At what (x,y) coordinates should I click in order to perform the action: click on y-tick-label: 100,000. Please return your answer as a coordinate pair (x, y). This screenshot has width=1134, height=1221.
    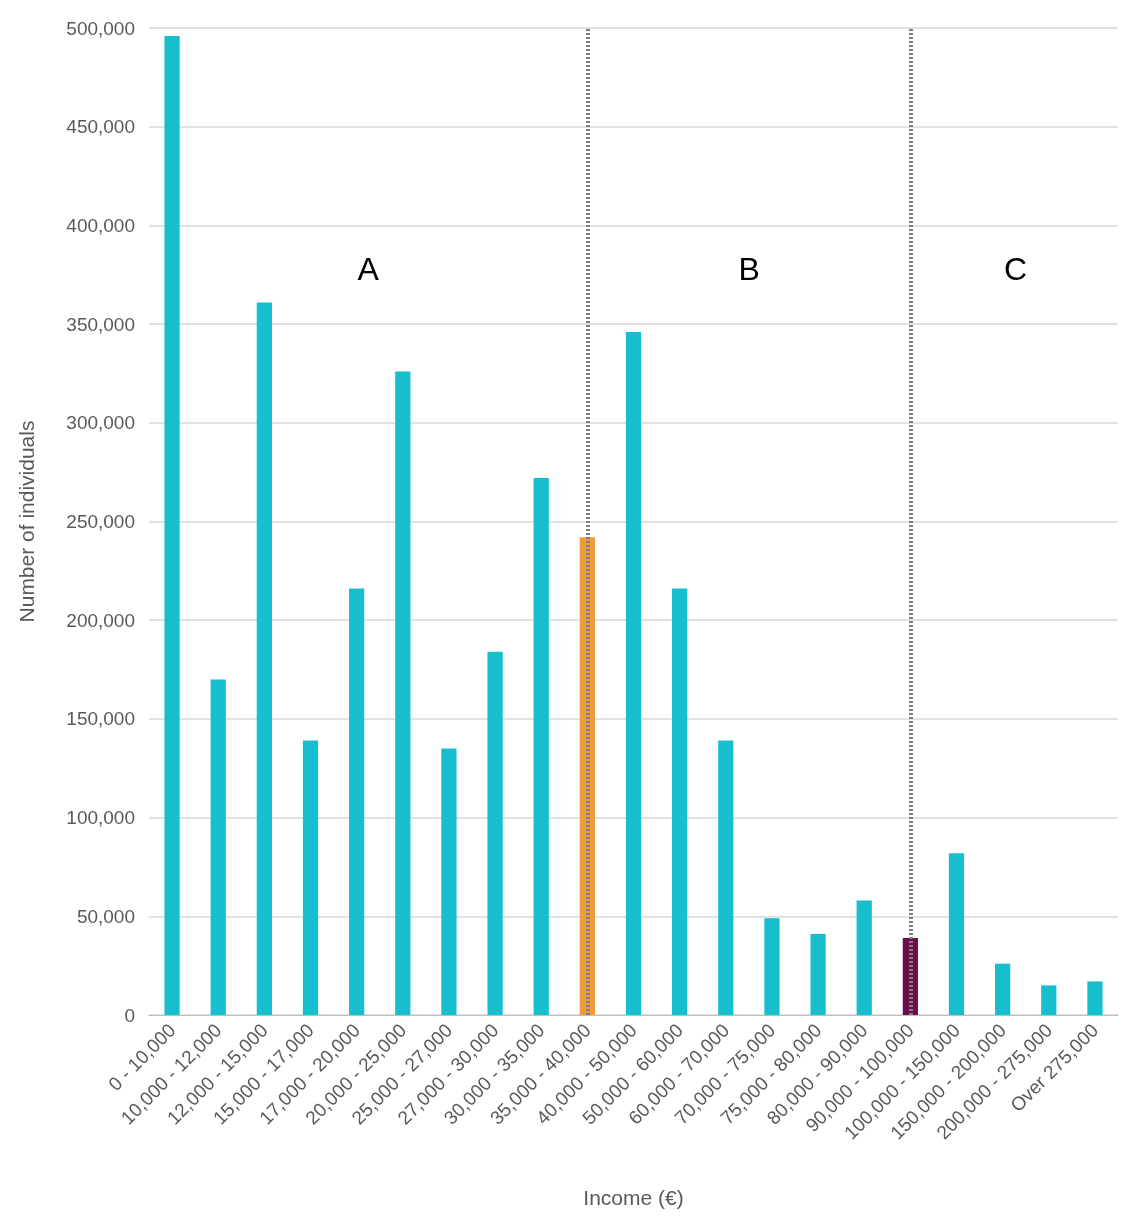
    Looking at the image, I should click on (100, 818).